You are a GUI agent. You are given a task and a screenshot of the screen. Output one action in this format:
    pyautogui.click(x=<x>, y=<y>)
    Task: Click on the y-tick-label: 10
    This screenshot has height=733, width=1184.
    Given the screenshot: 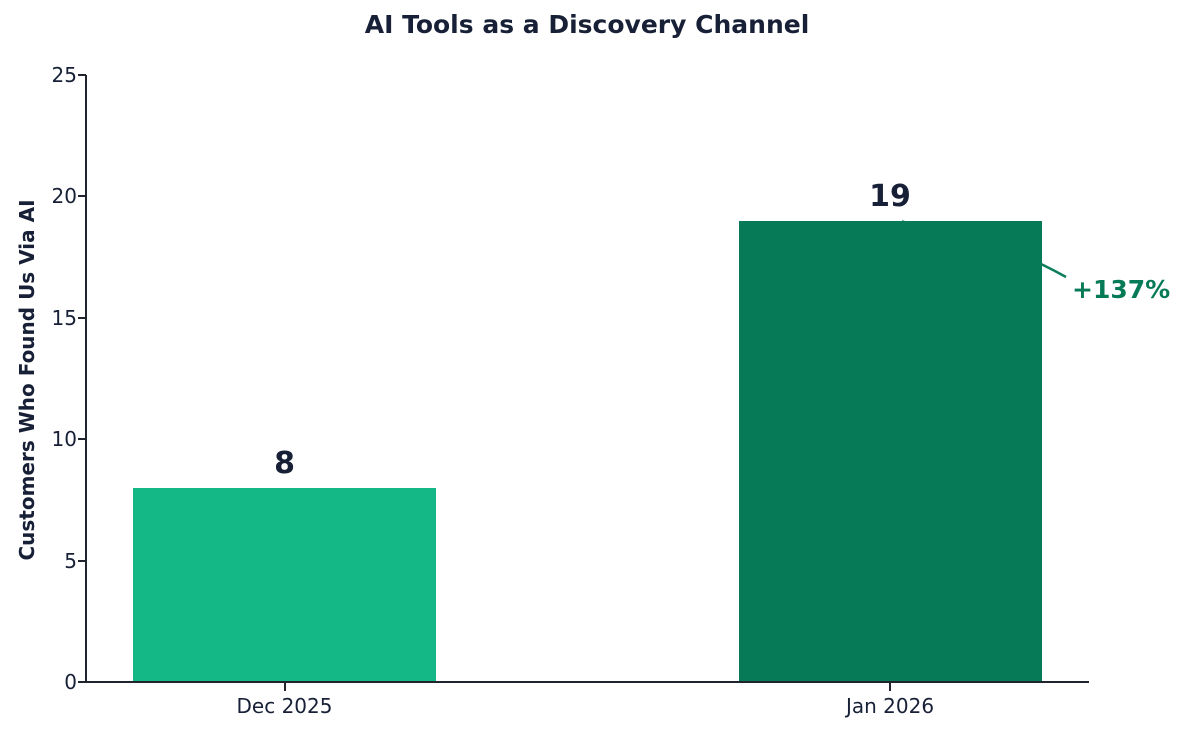 What is the action you would take?
    pyautogui.click(x=64, y=439)
    